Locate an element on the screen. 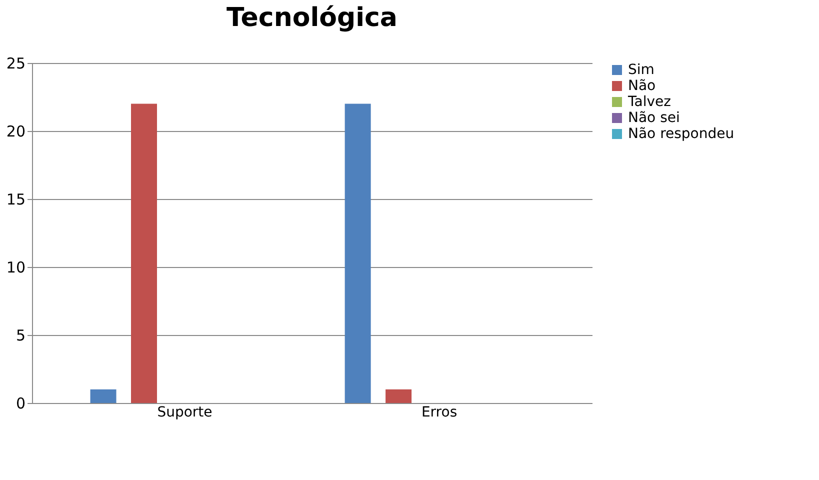 Image resolution: width=819 pixels, height=480 pixels. y-tick-label: 5 is located at coordinates (21, 335).